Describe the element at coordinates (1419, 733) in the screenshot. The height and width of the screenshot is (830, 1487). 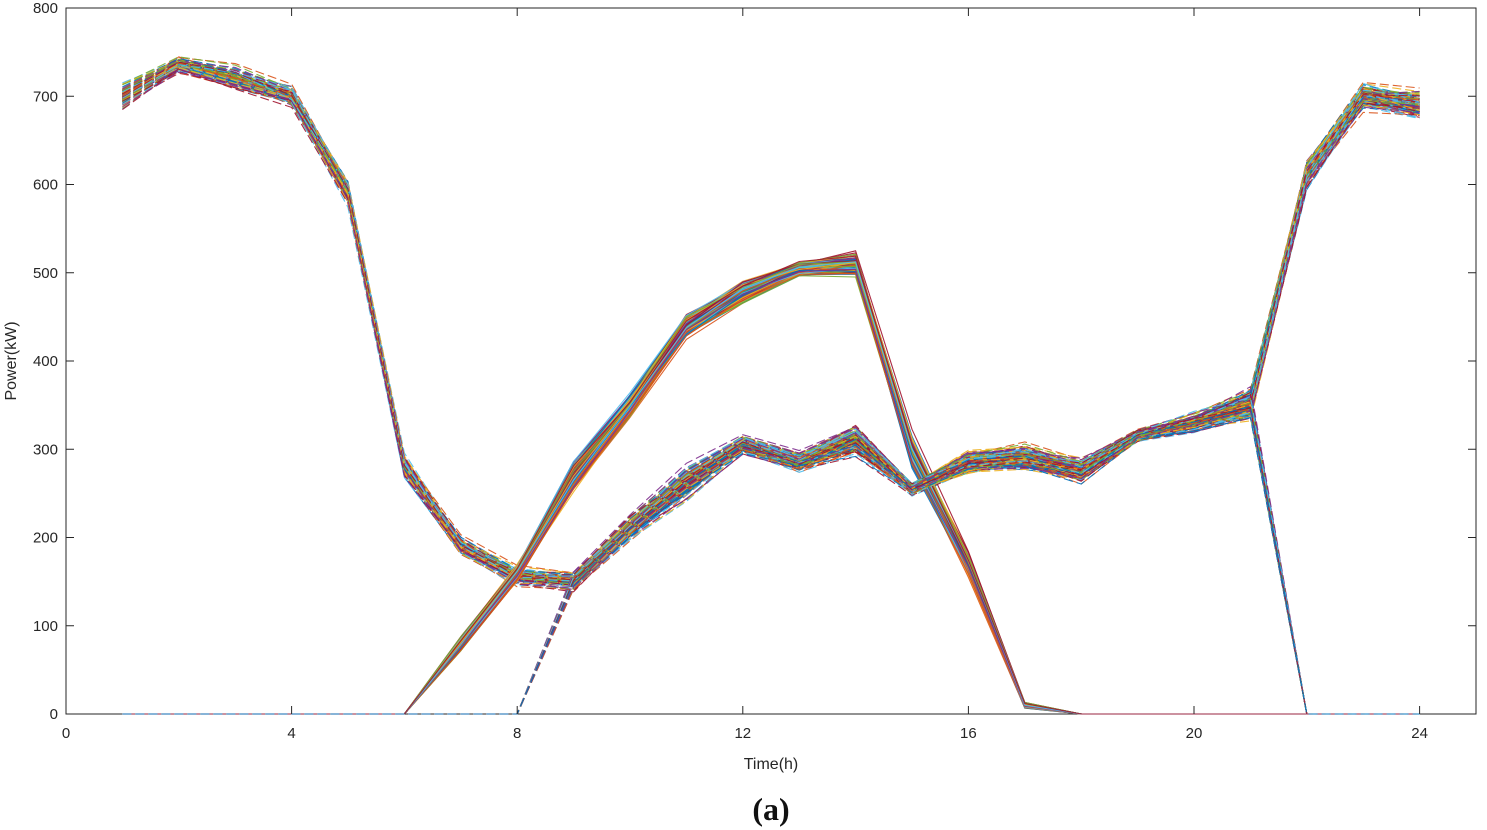
I see `x-tick-label: 24` at that location.